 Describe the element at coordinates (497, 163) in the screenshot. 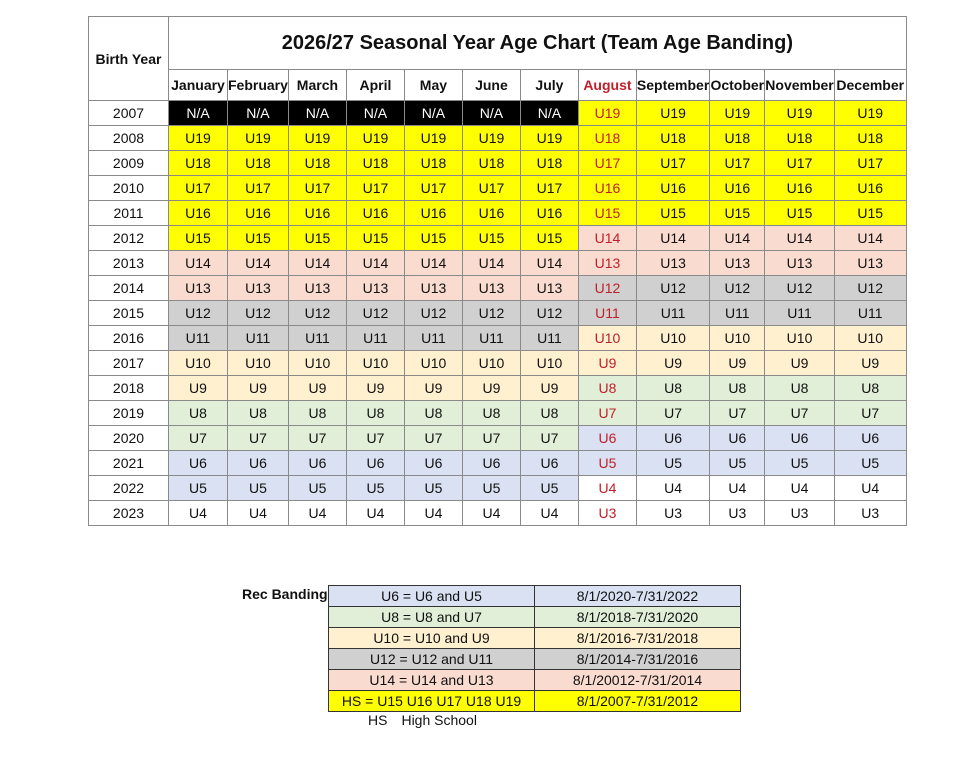

I see `table-row: 2009 U18 U18 U18 U18 U18 U18 U18 U17 U17 U17 U17 U17` at that location.